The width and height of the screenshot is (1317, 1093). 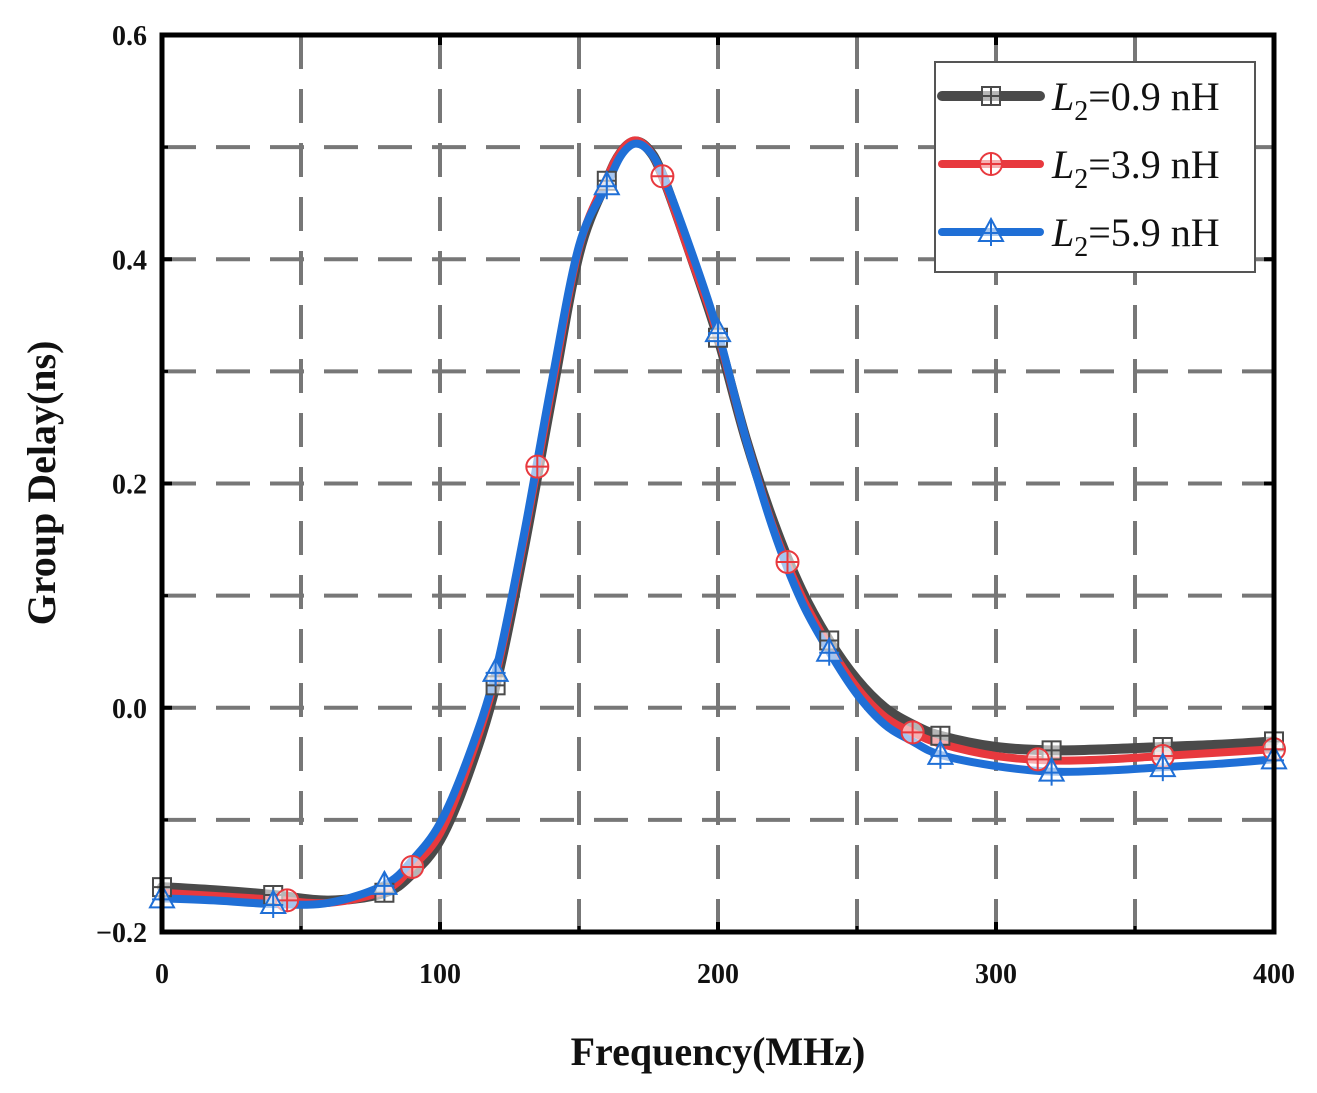 I want to click on y-axis-title: Group Delay(ns), so click(x=41, y=483).